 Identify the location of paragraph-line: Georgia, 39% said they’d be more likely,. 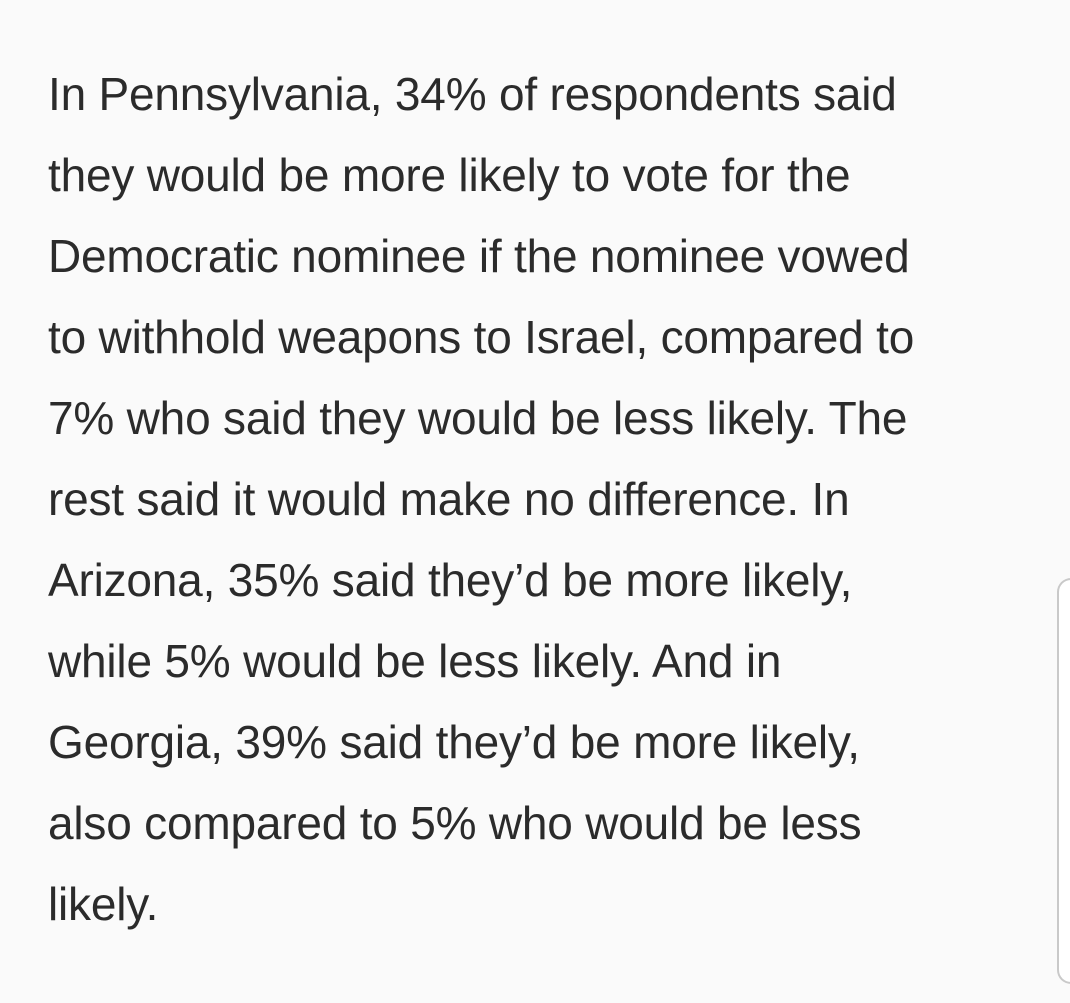
(454, 742).